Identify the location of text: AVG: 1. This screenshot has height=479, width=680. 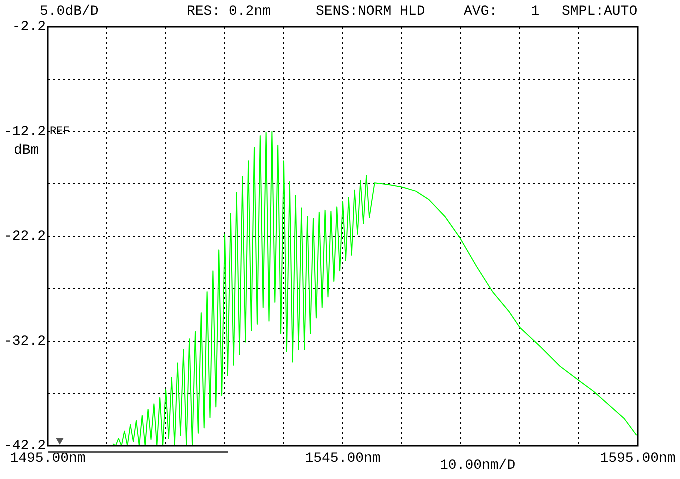
(502, 12).